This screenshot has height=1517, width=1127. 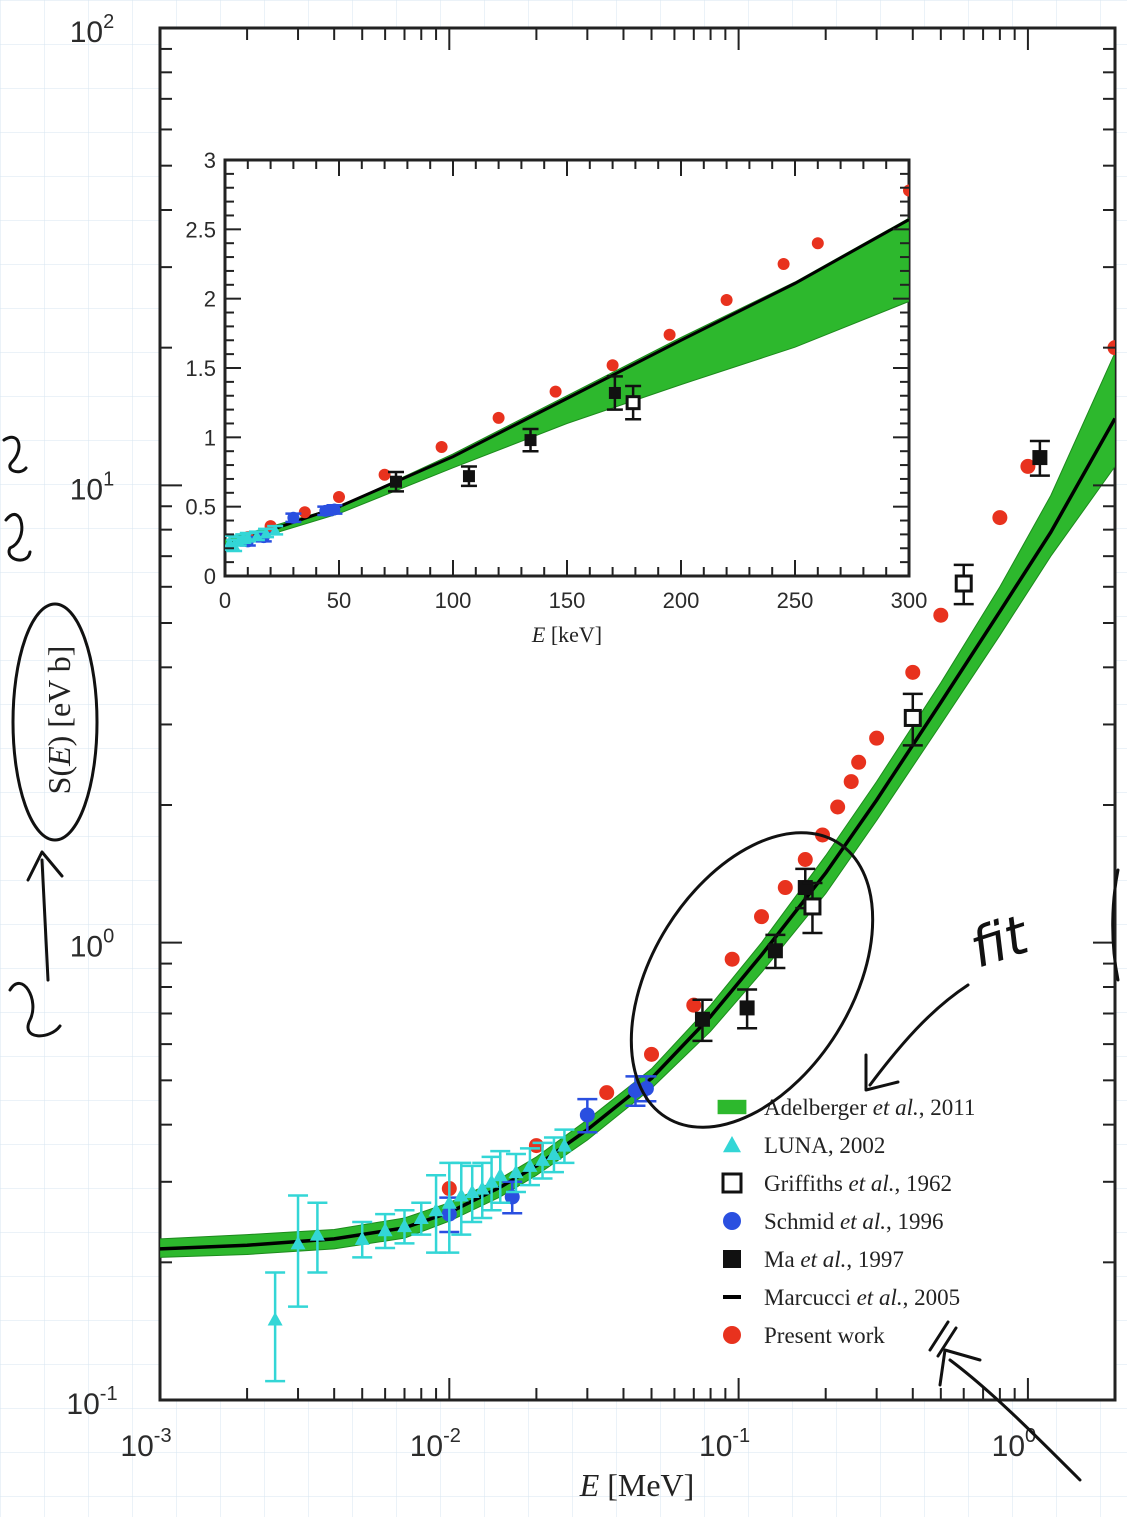 What do you see at coordinates (1014, 1444) in the screenshot?
I see `main-x-tick-label: 10⁰` at bounding box center [1014, 1444].